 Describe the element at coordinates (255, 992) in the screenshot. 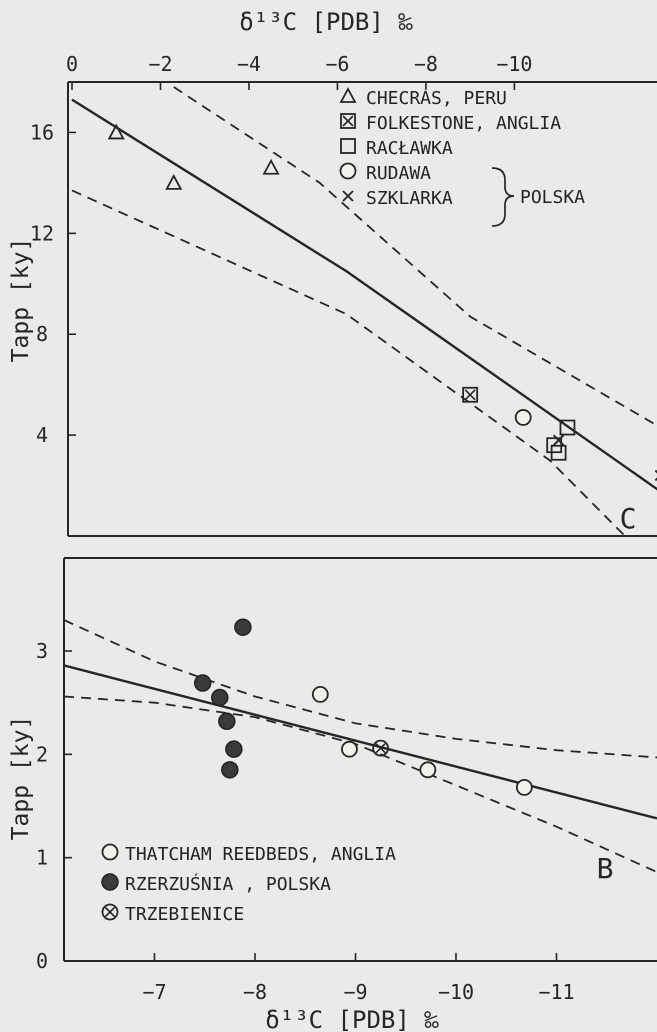

I see `panel-b-x-tick-label-1: −8` at that location.